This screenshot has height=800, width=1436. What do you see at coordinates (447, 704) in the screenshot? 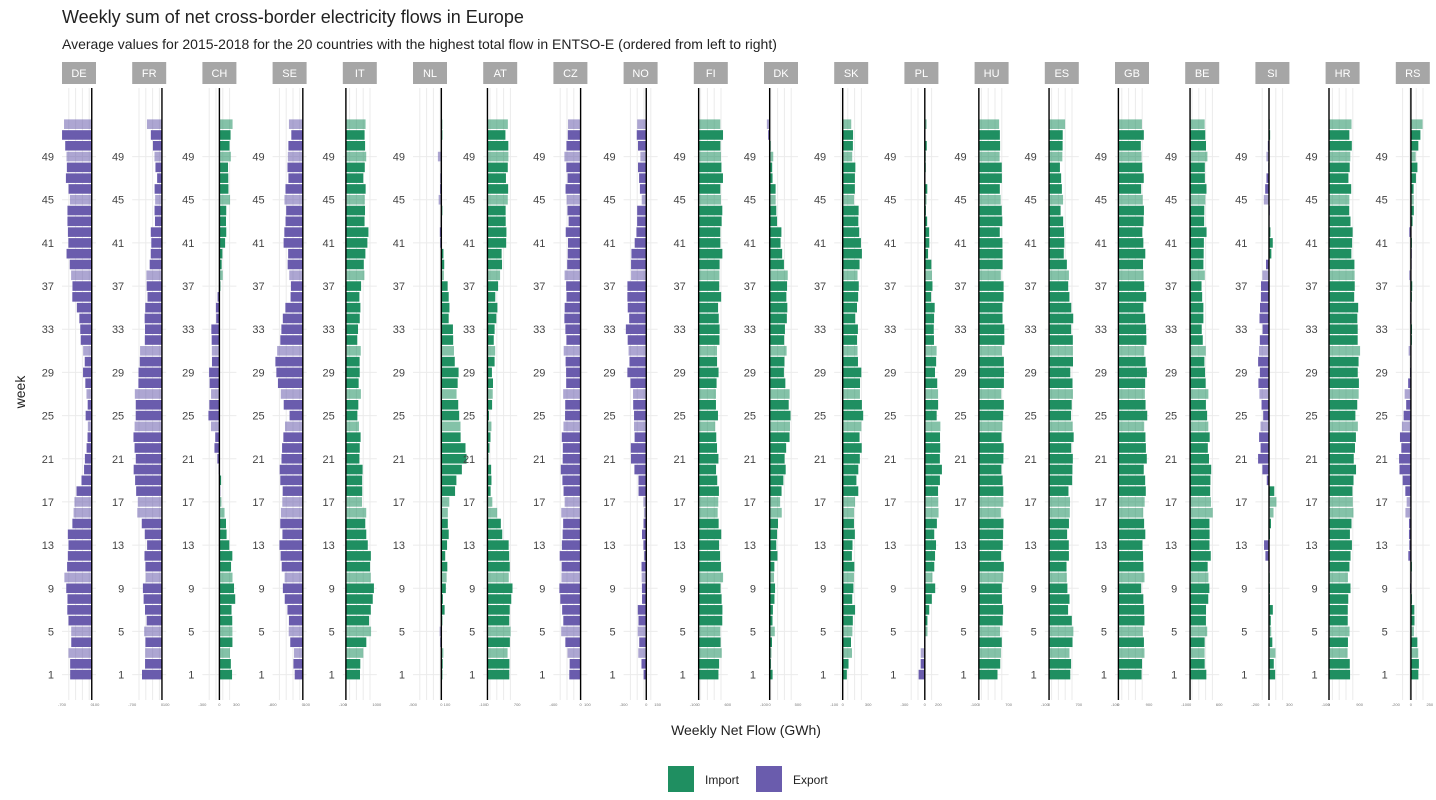
I see `x-tick-label: 100` at bounding box center [447, 704].